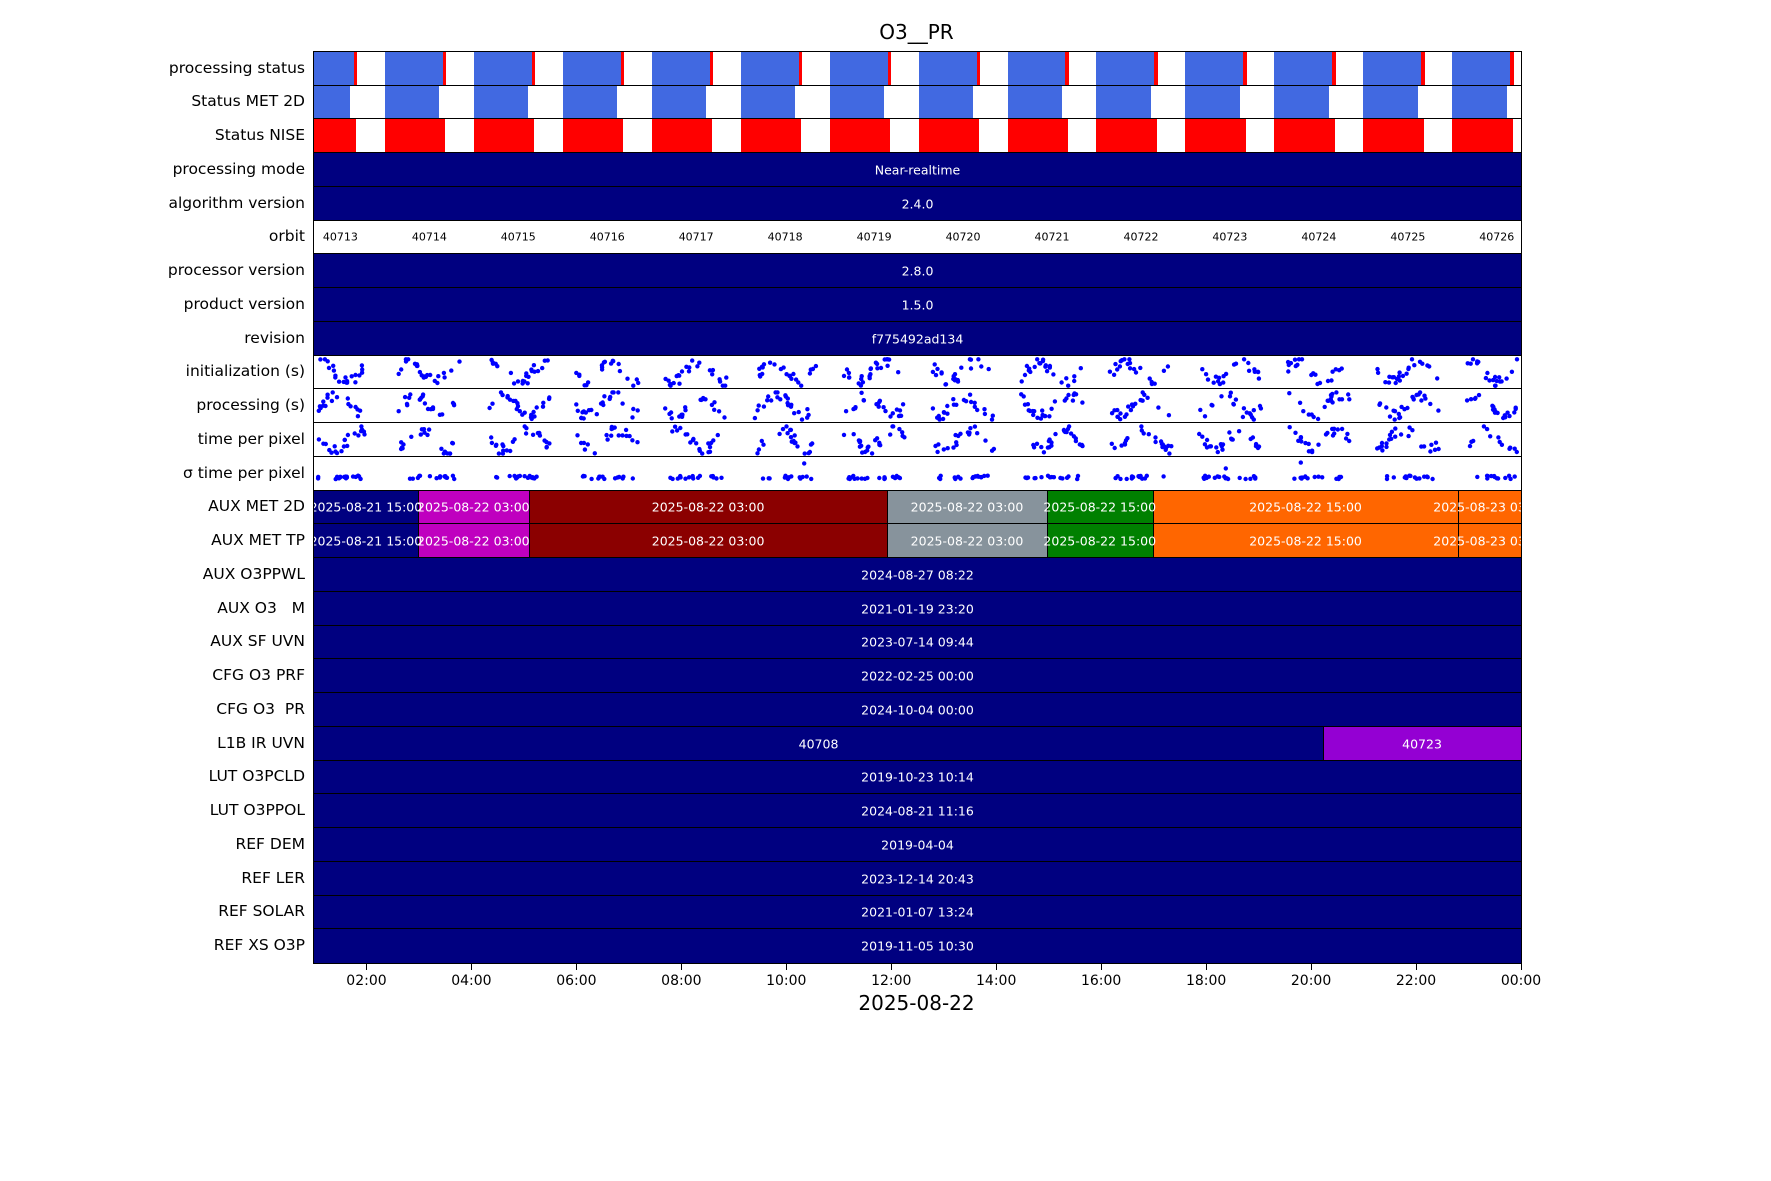  What do you see at coordinates (273, 878) in the screenshot?
I see `row-label-ref-ler: REF LER` at bounding box center [273, 878].